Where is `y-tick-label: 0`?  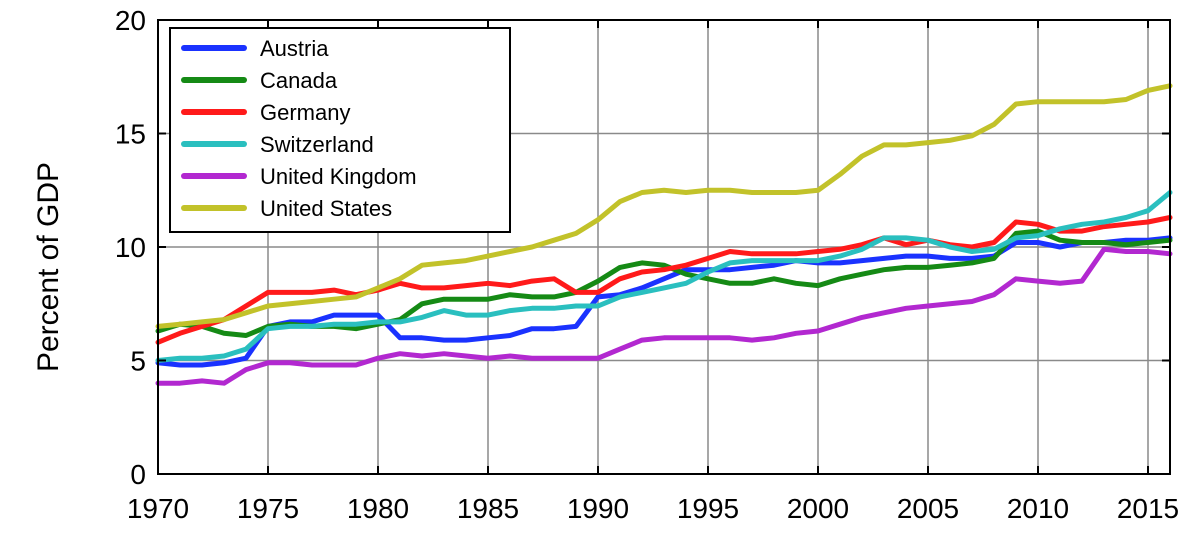
y-tick-label: 0 is located at coordinates (138, 474).